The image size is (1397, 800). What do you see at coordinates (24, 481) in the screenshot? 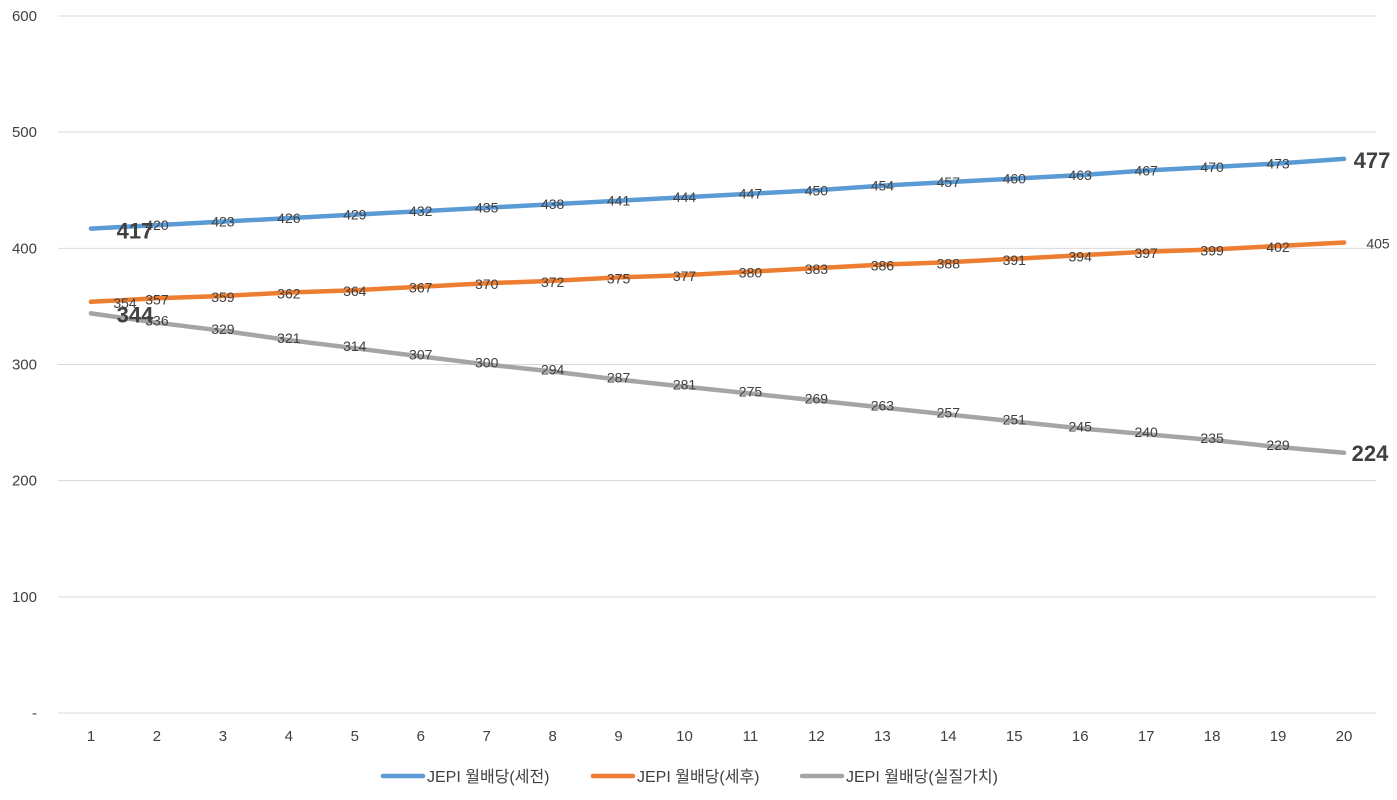
I see `y-tick-label: 200` at bounding box center [24, 481].